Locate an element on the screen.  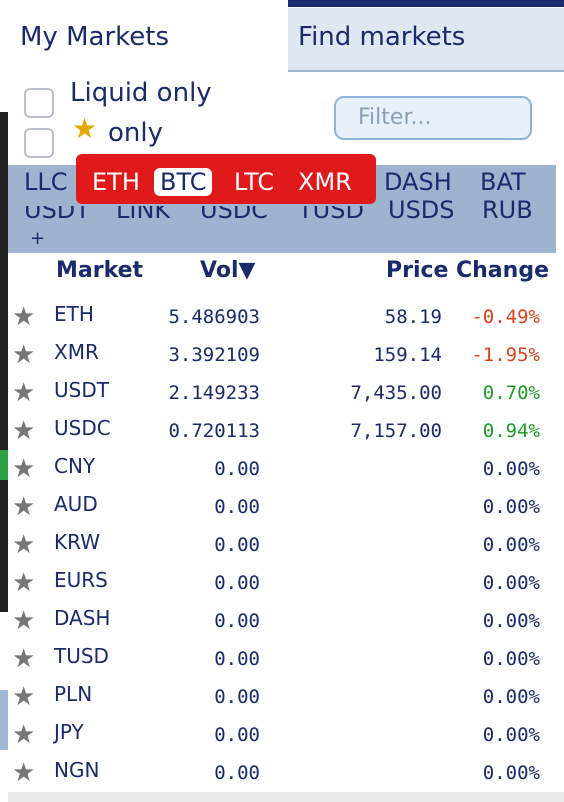
market-name: PLN is located at coordinates (73, 694).